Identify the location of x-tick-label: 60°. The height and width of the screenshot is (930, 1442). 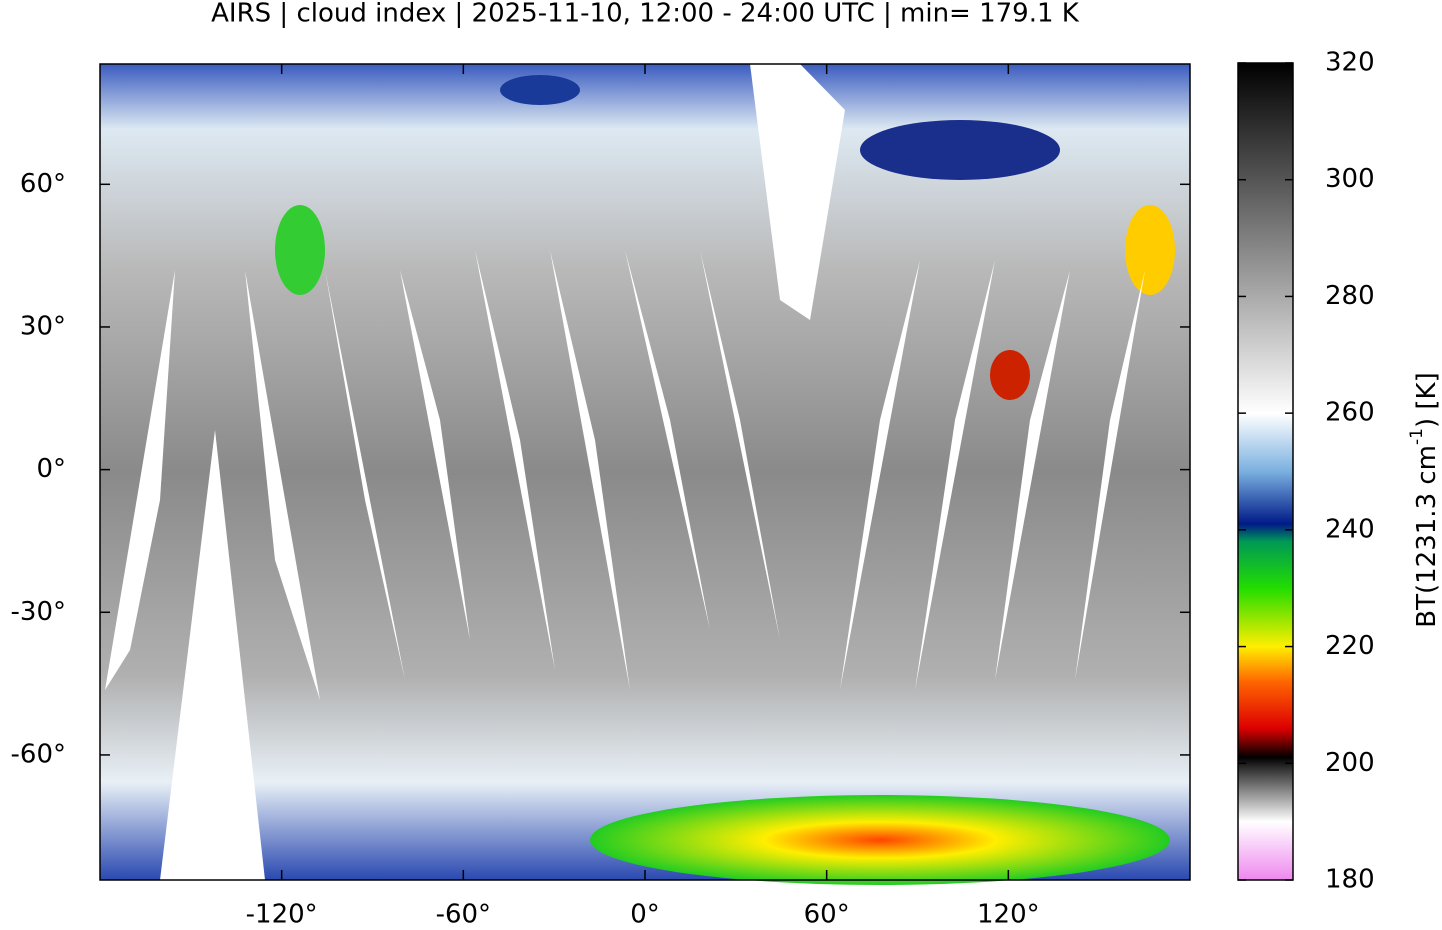
(827, 915).